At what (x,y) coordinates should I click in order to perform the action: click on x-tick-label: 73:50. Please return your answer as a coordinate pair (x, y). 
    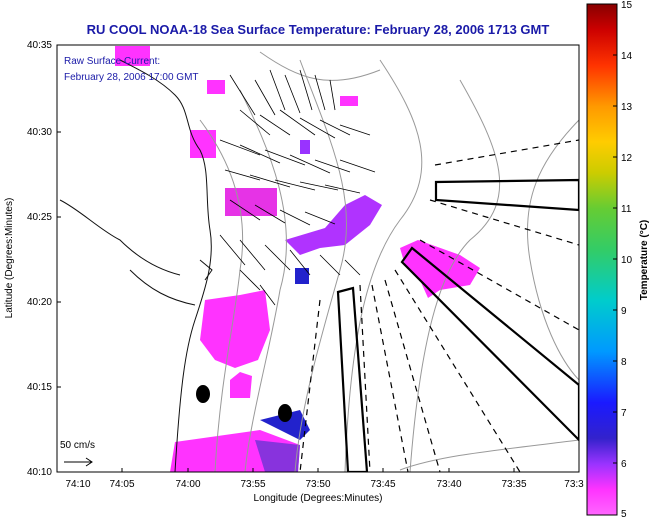
    Looking at the image, I should click on (317, 484).